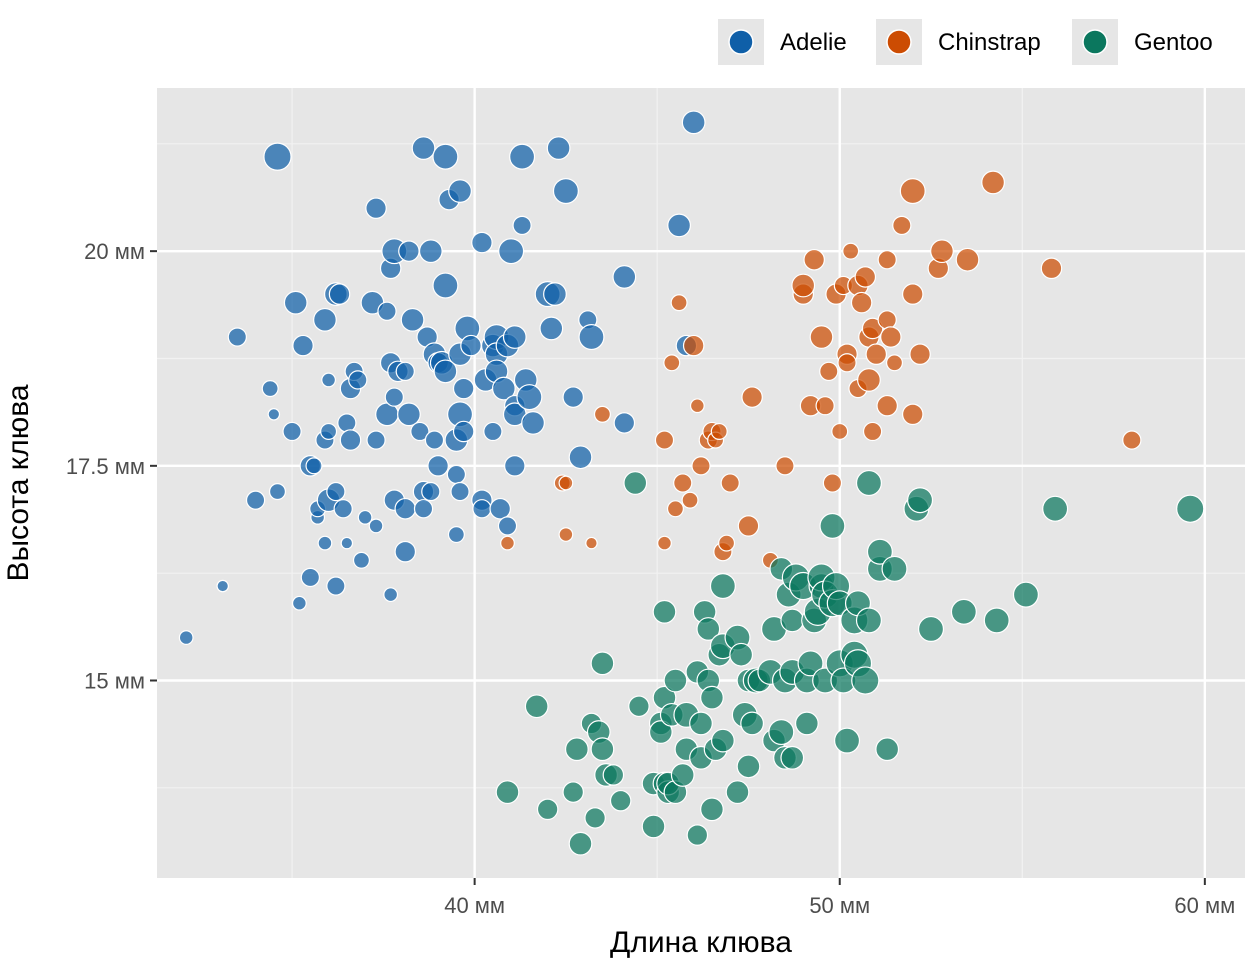  Describe the element at coordinates (1204, 905) in the screenshot. I see `x-tick-label: 60 мм` at that location.